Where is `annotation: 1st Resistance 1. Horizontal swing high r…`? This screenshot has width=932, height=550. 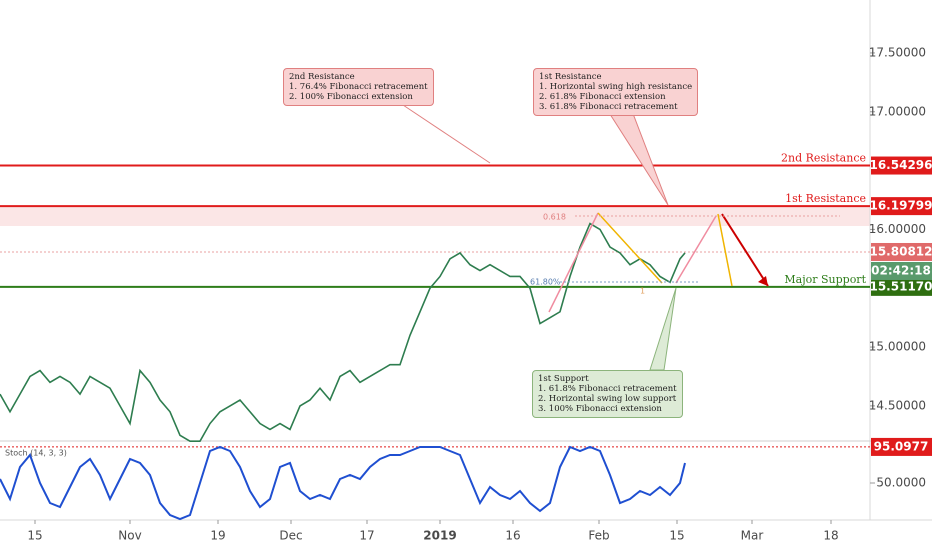
annotation: 1st Resistance 1. Horizontal swing high r… is located at coordinates (616, 92).